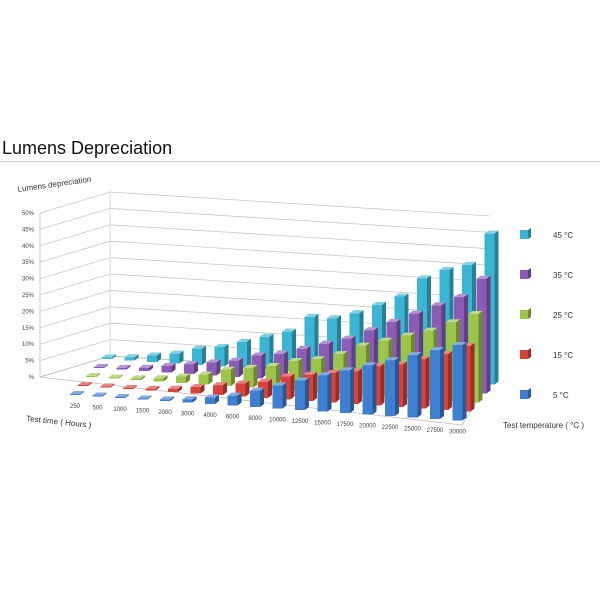 This screenshot has height=600, width=600. I want to click on z-axis-label: Test temperature ( °C ), so click(543, 425).